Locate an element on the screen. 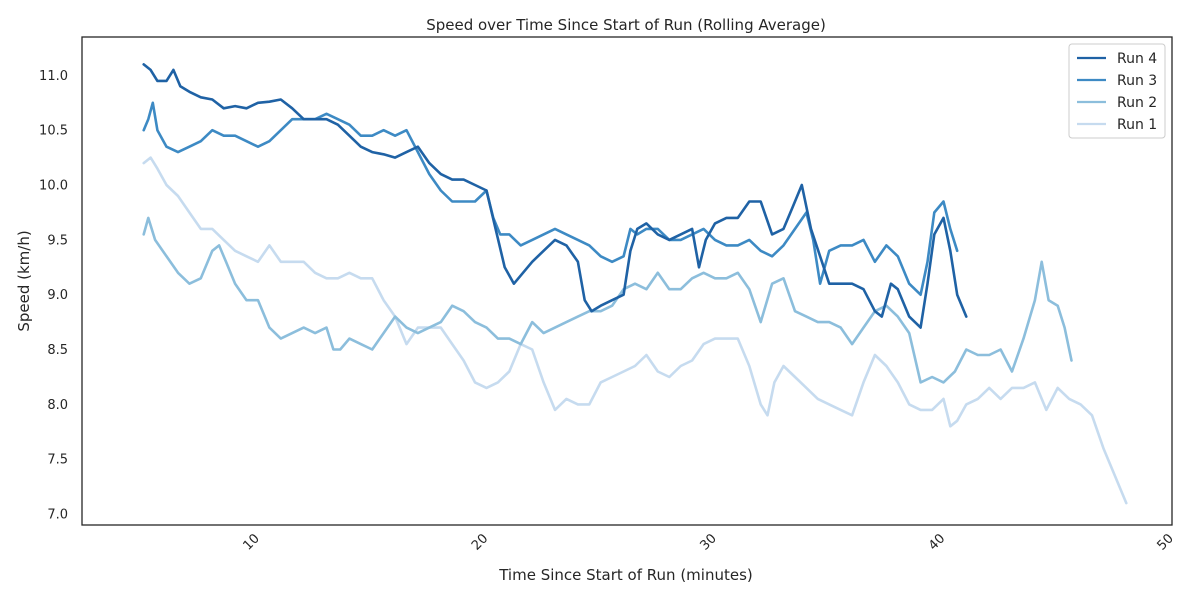 Image resolution: width=1200 pixels, height=600 pixels. legend-label: Run 2 is located at coordinates (1137, 103).